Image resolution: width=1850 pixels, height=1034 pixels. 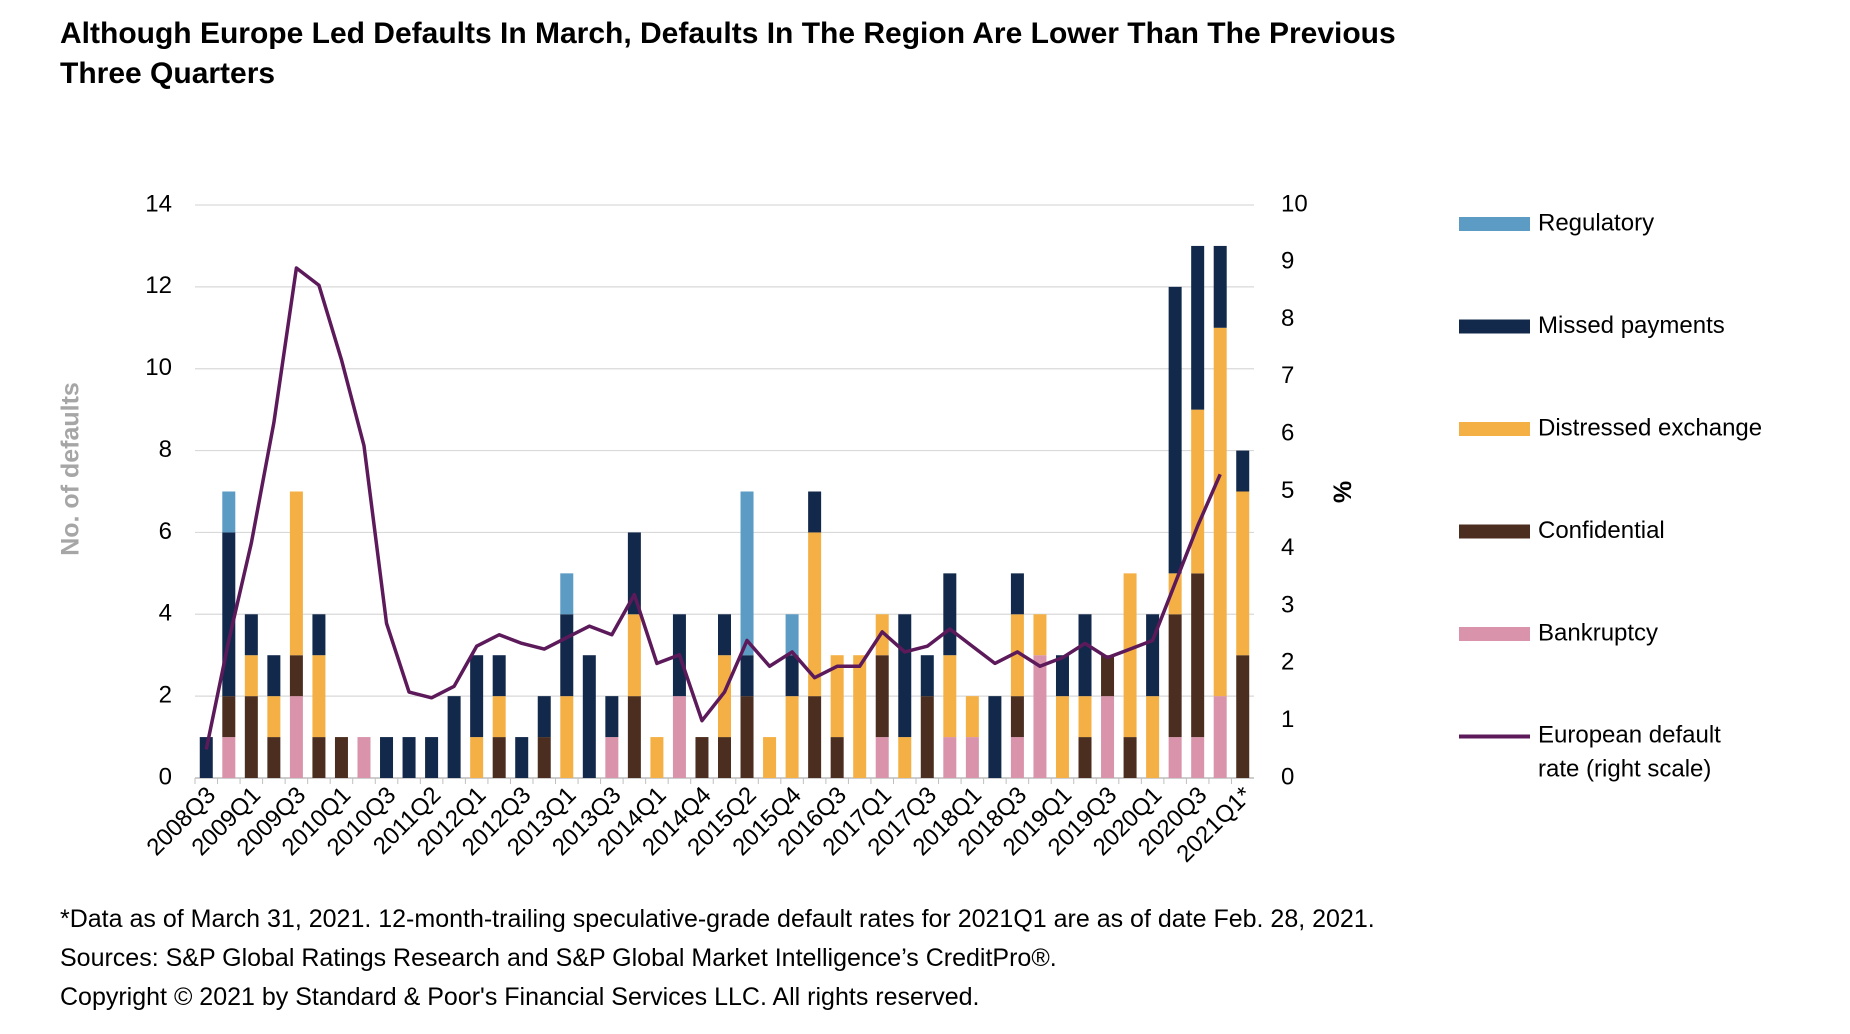 What do you see at coordinates (1287, 375) in the screenshot?
I see `y2-tick-label: 7` at bounding box center [1287, 375].